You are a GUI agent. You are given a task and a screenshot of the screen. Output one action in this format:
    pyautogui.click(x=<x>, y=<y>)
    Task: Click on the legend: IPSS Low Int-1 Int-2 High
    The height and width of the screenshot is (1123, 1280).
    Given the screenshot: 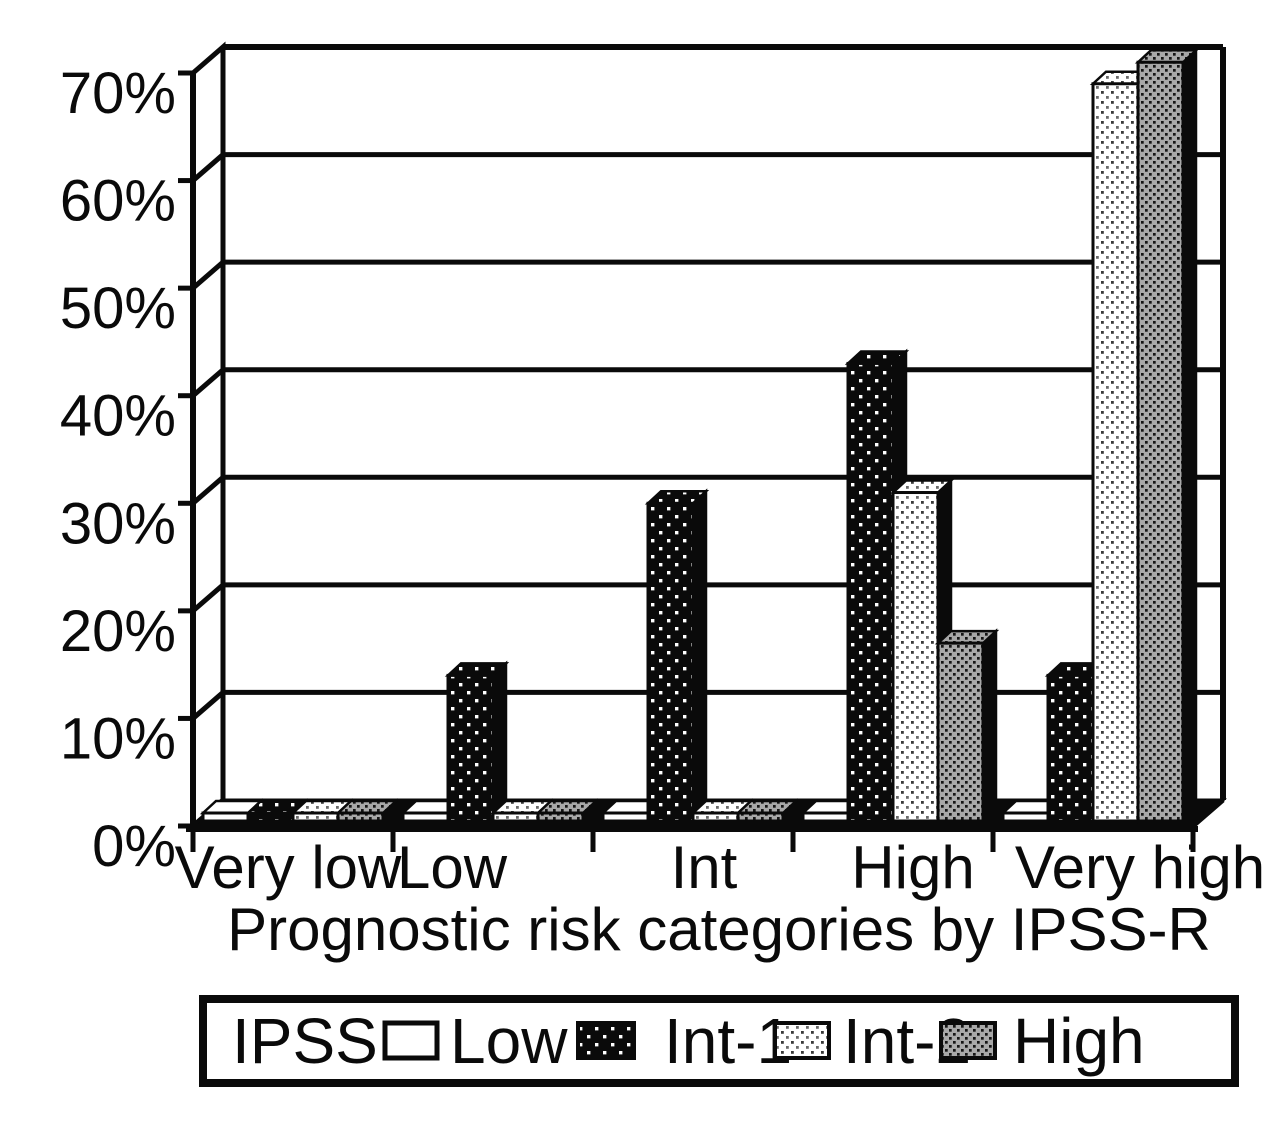 What is the action you would take?
    pyautogui.click(x=719, y=1041)
    